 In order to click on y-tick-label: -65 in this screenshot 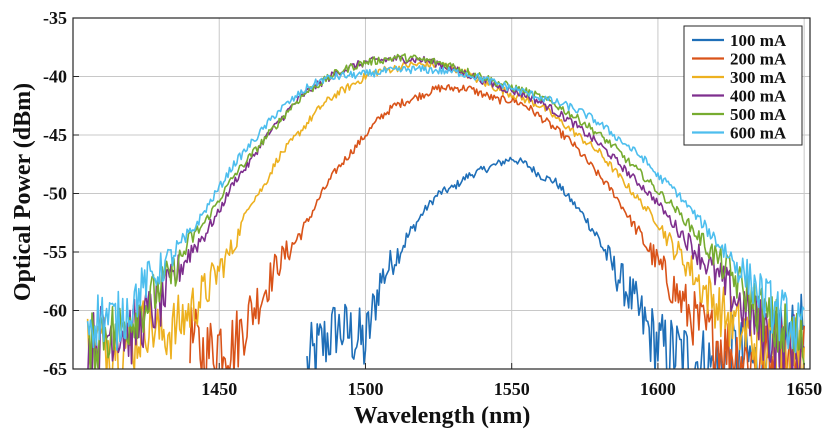, I will do `click(55, 369)`.